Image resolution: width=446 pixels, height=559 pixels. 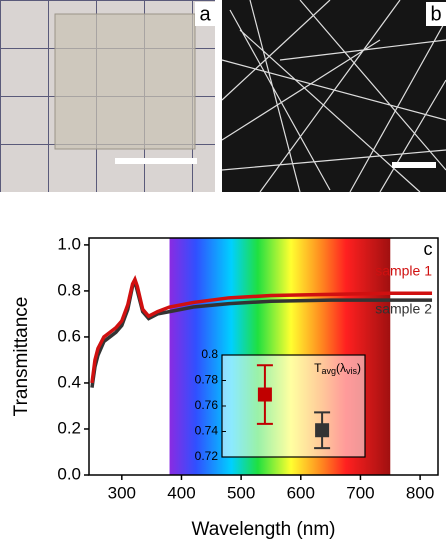 What do you see at coordinates (207, 456) in the screenshot?
I see `inset-y-tick-label: 0.72` at bounding box center [207, 456].